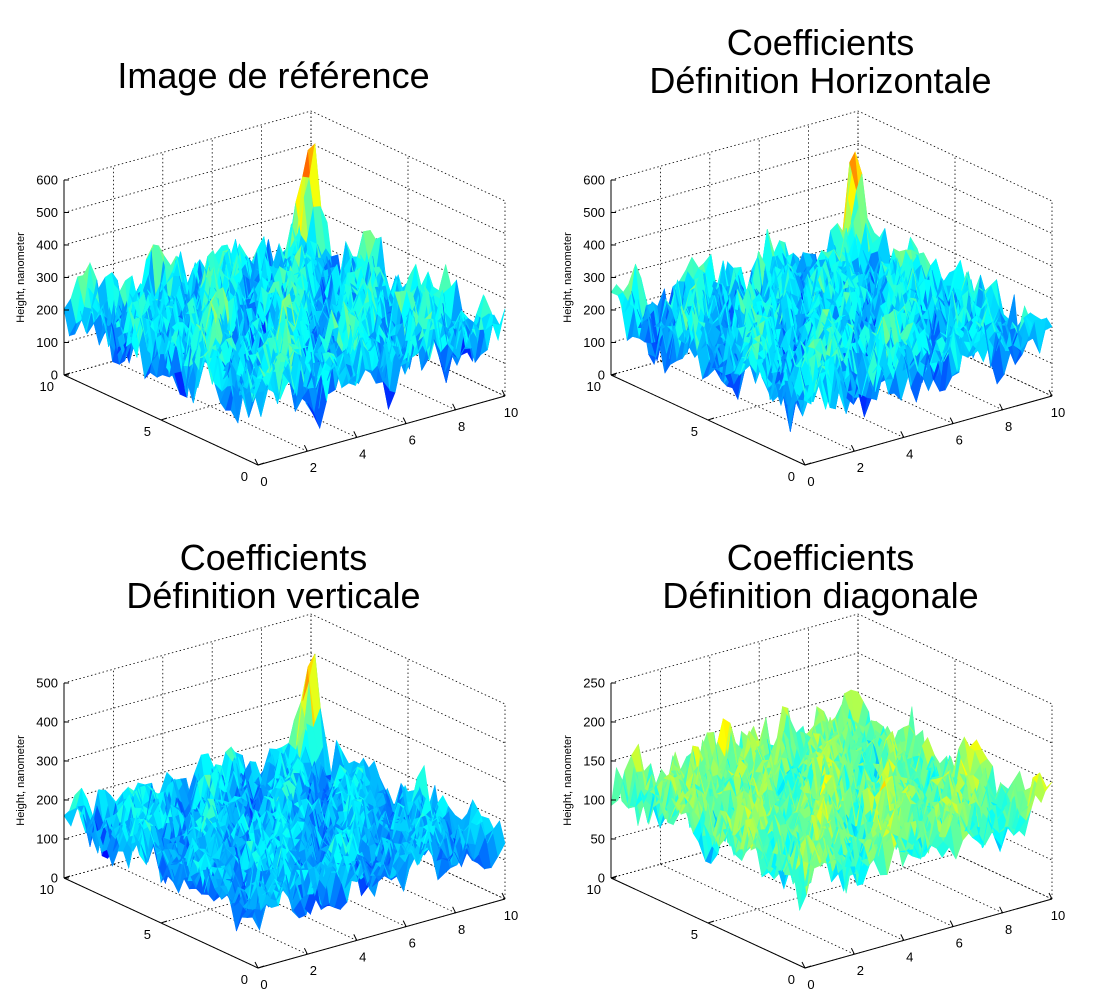  I want to click on title-line: Image de référence, so click(273, 75).